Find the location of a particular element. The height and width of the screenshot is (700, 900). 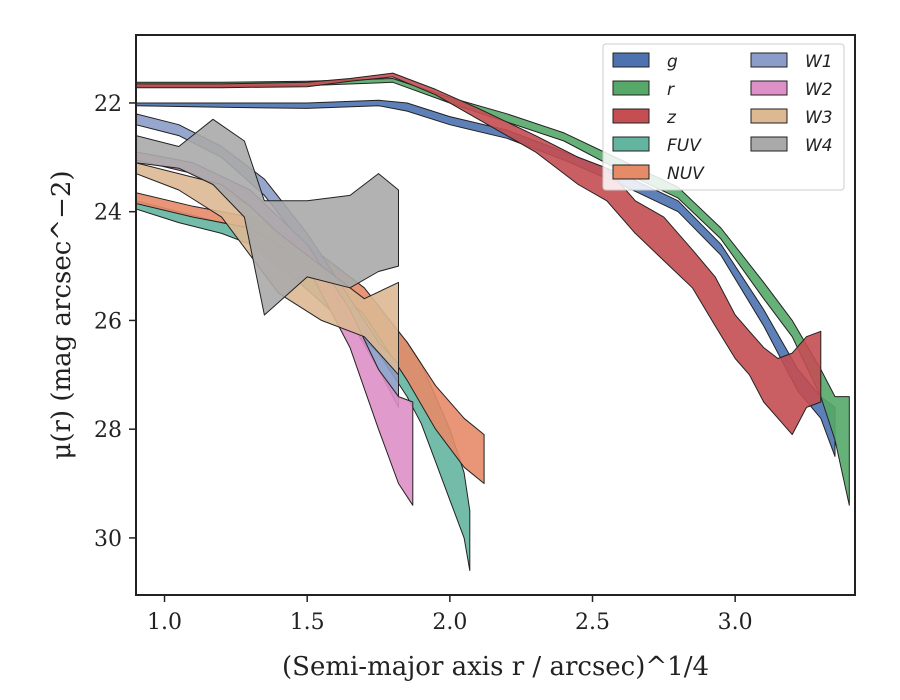

x-tick-label: 3.0 is located at coordinates (735, 622).